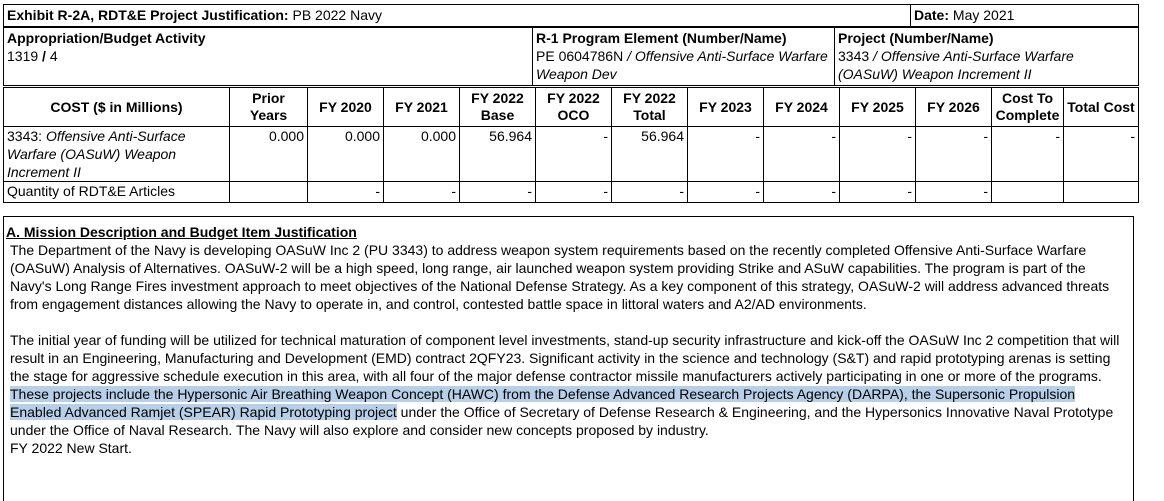  I want to click on appropriation-cell: Appropriation/Budget Activity 1319 / 4, so click(268, 56).